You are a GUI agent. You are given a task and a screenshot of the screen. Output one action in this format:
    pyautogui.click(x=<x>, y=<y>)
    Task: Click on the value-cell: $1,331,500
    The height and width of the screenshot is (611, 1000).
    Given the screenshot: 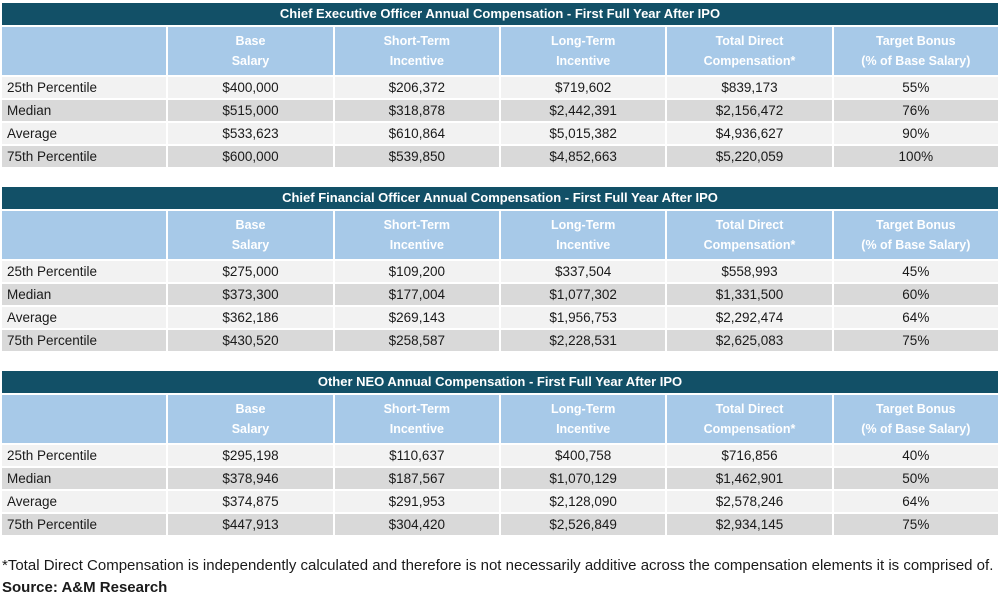 What is the action you would take?
    pyautogui.click(x=749, y=294)
    